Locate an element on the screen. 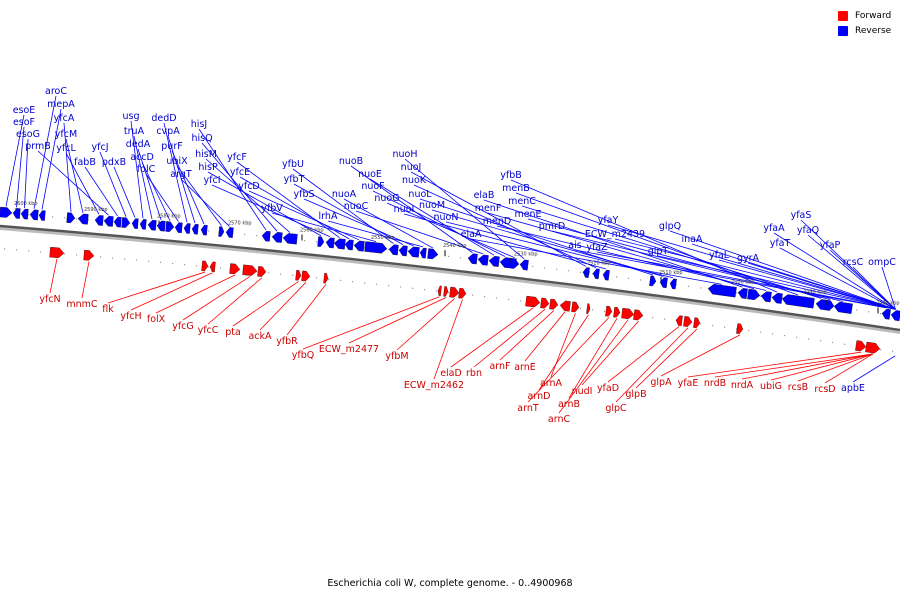  forward-swatch is located at coordinates (843, 15).